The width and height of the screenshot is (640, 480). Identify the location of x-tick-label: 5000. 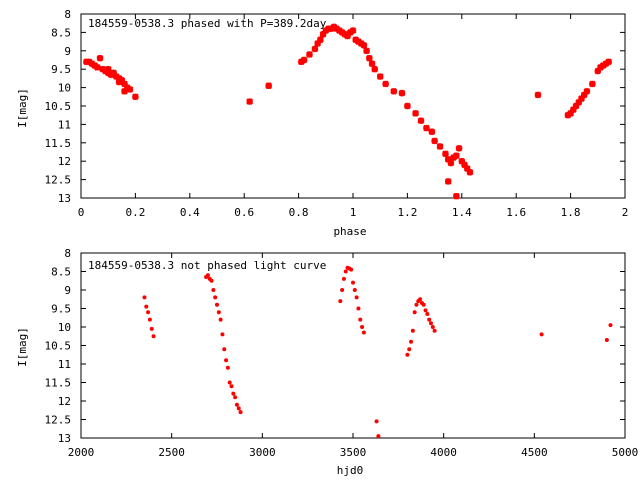
(625, 452).